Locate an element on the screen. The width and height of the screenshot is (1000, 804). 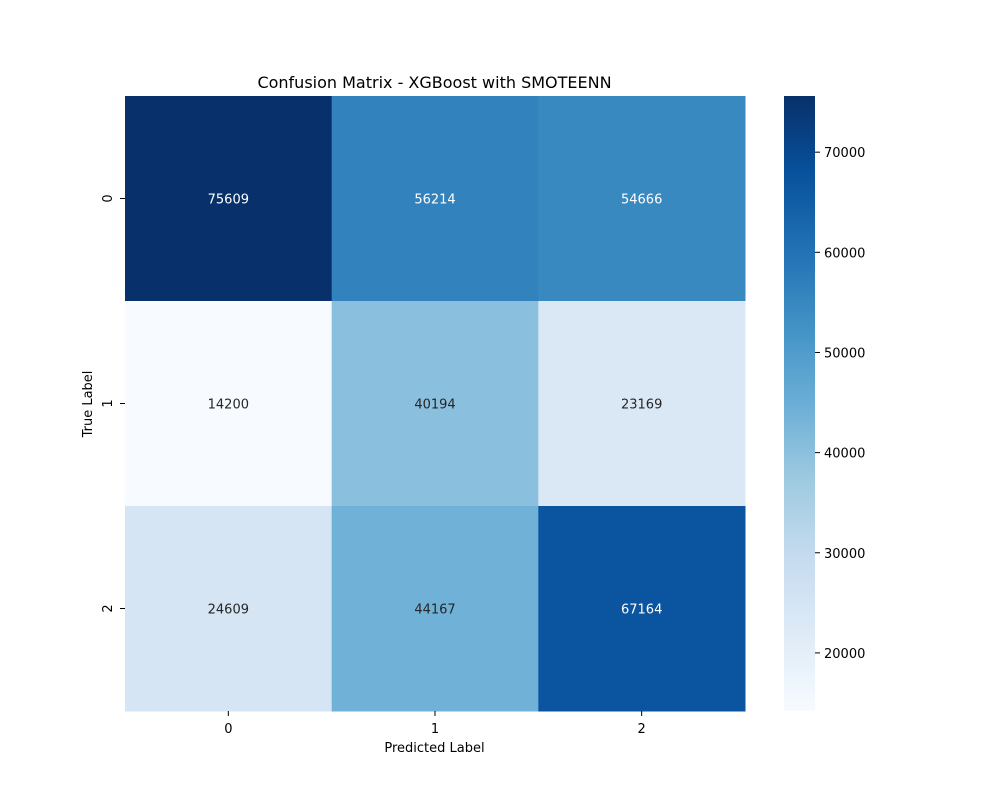
colorbar is located at coordinates (799, 403).